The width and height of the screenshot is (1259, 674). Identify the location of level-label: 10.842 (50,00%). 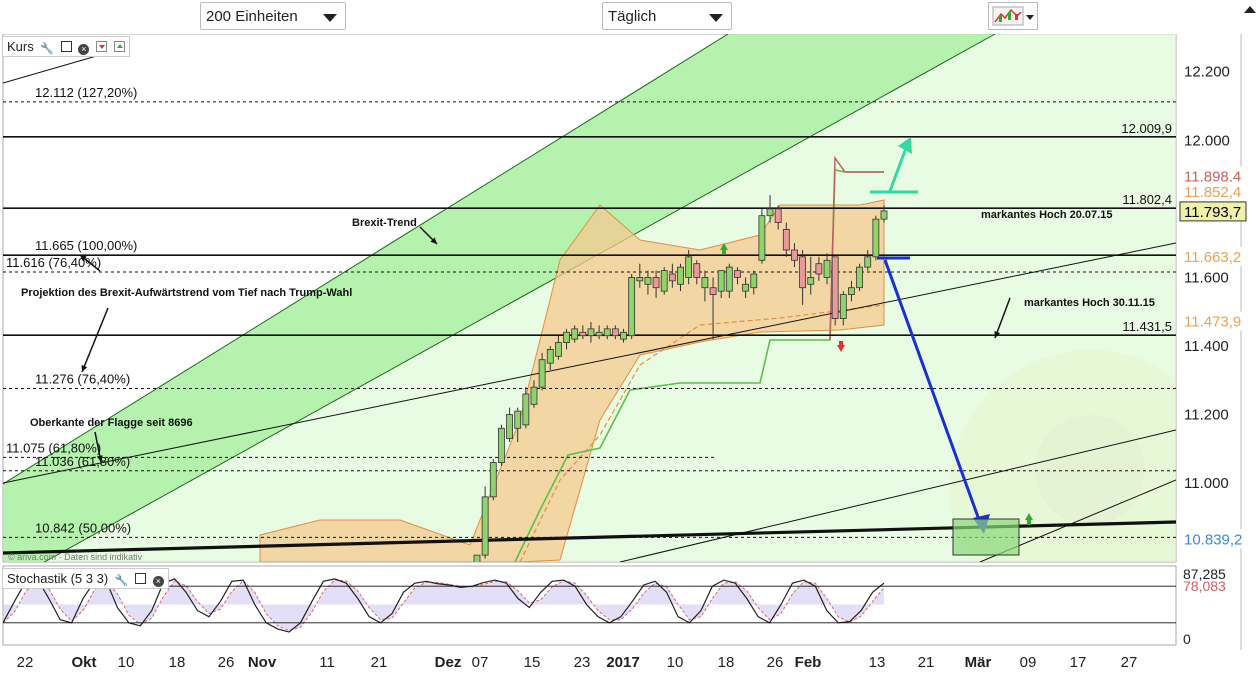
(83, 527).